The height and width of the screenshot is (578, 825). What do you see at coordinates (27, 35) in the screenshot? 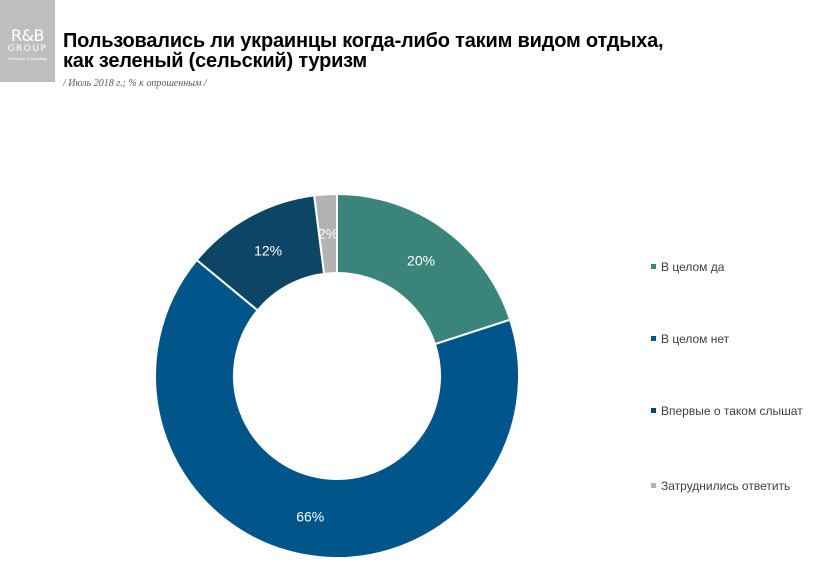
I see `logo-main-text: R&B` at bounding box center [27, 35].